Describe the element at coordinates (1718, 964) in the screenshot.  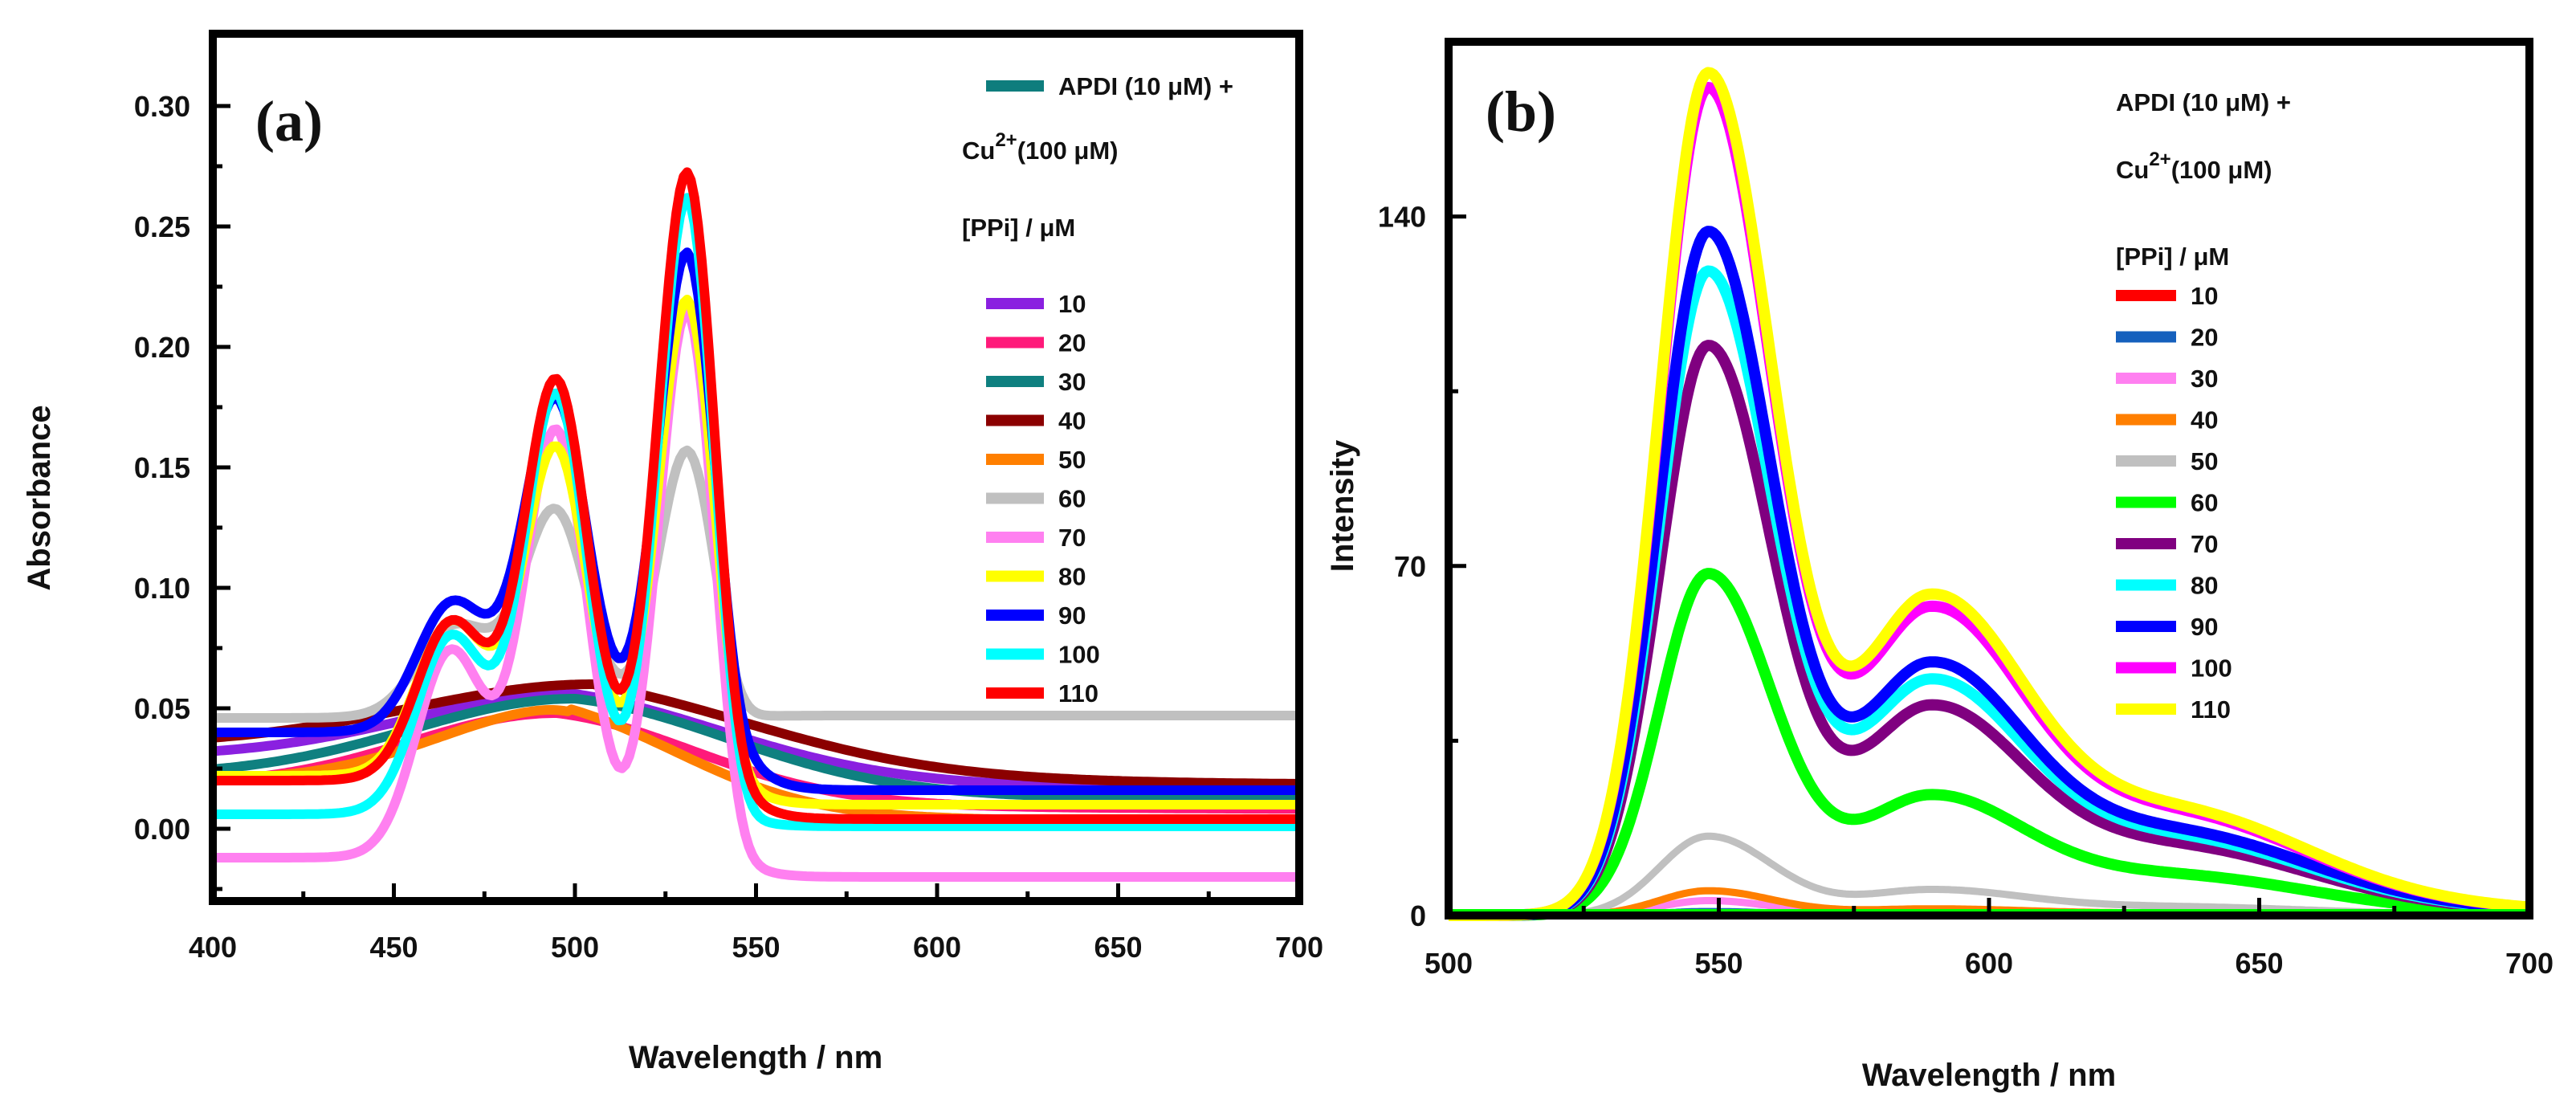
I see `chart-b-x-tick-label: 550` at that location.